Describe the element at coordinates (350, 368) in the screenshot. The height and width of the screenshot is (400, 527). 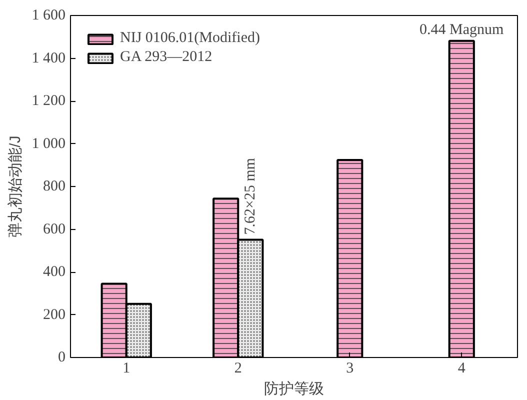
I see `x-tick-label: 3` at that location.